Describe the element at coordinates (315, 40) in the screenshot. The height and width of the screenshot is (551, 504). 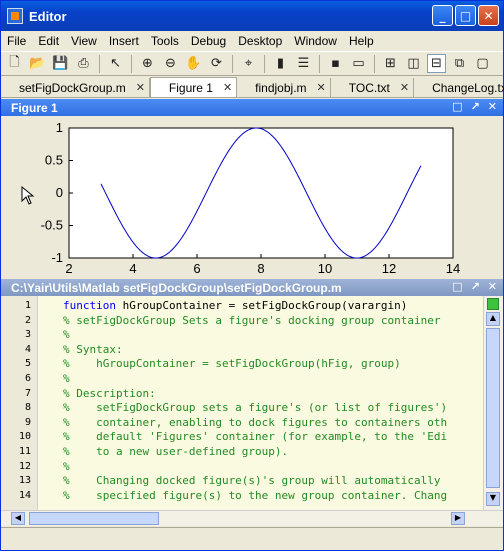
I see `menu-window: Window` at that location.